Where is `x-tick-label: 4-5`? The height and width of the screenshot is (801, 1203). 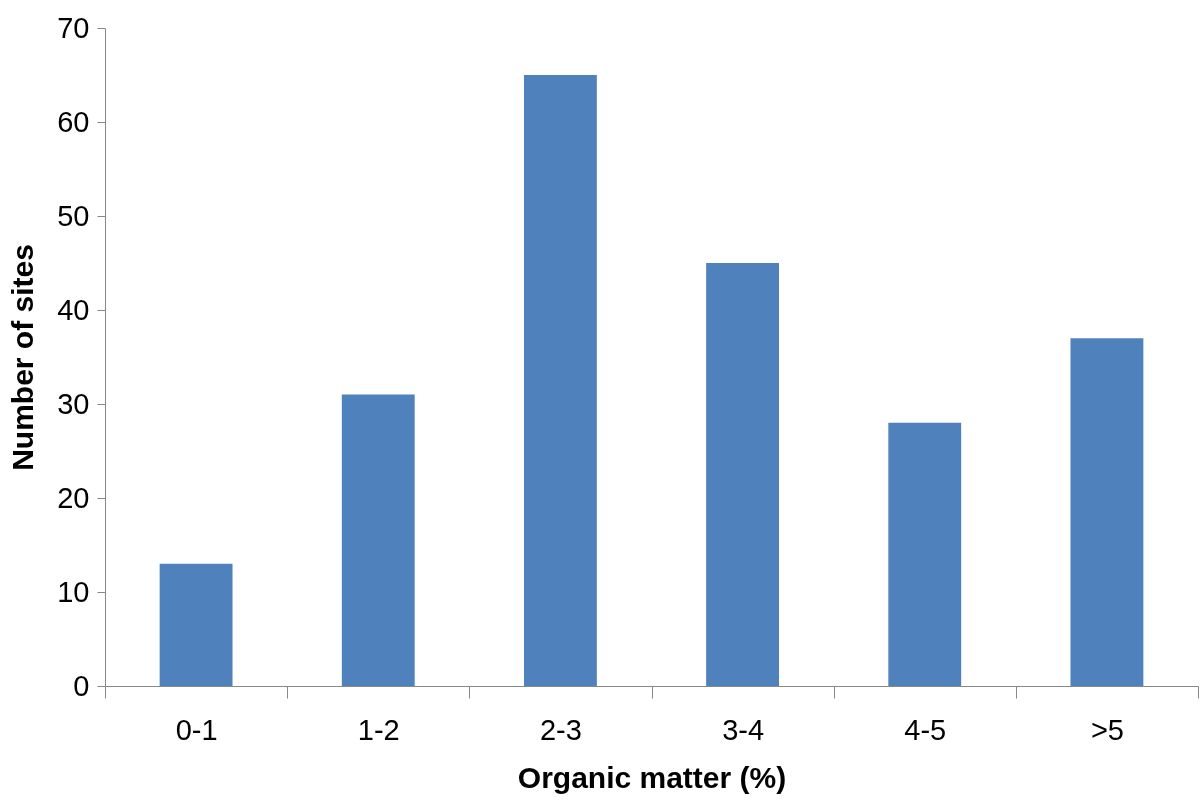 x-tick-label: 4-5 is located at coordinates (925, 729).